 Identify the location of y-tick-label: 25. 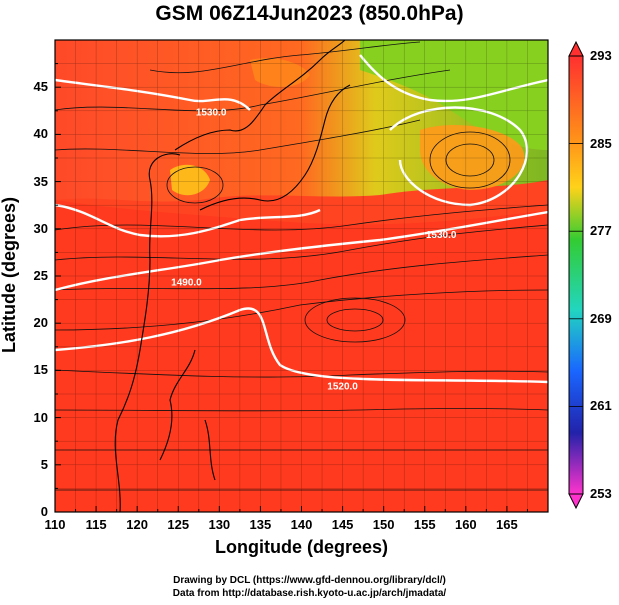
(40, 275).